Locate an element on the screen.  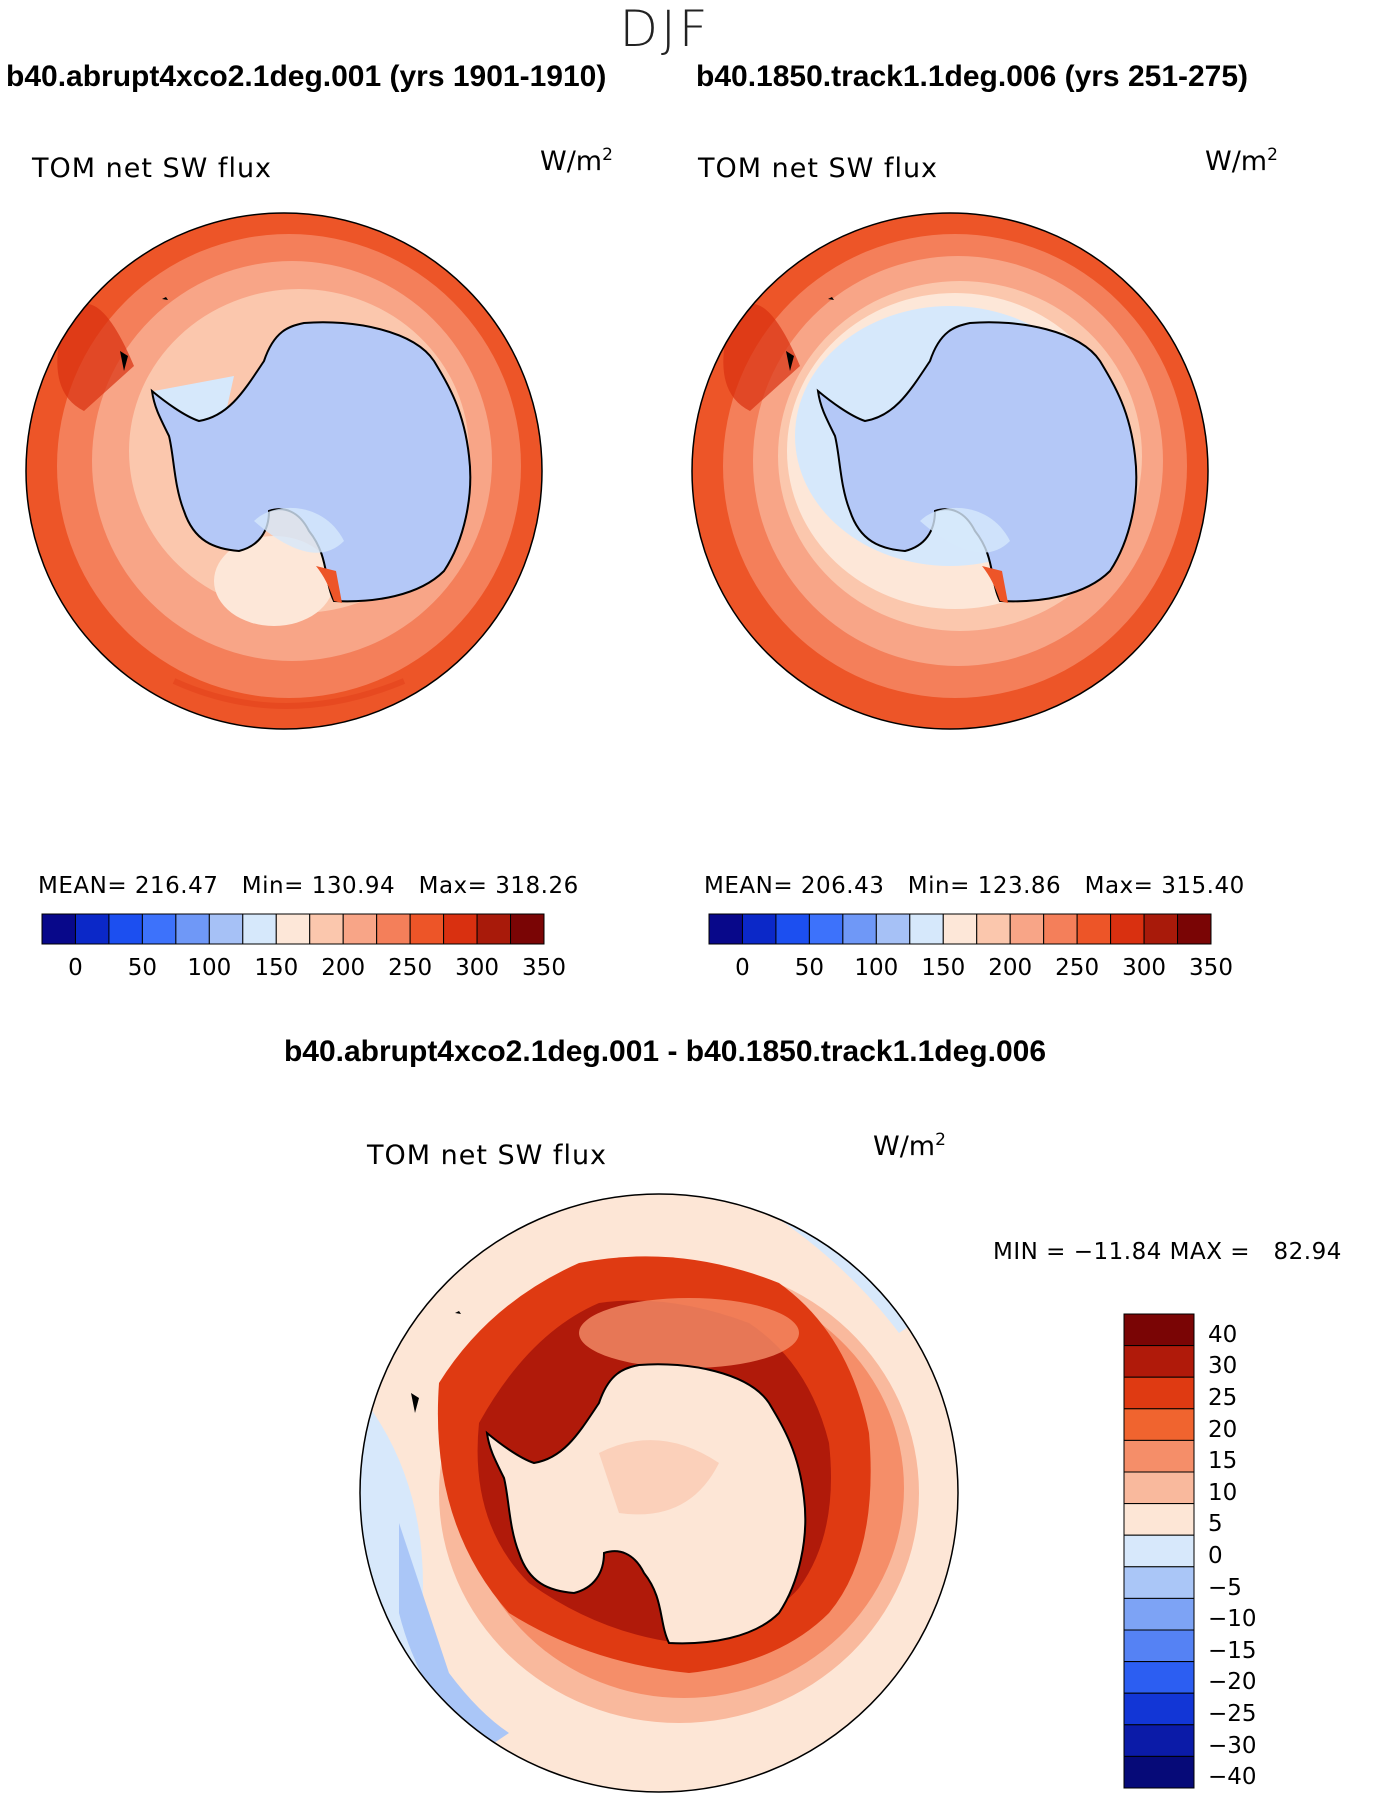
diff-colorbar-ticks: 40 30 25 20 15 10 5 0 −5 −10 −15 −20 −25 −30 −40 is located at coordinates (1248, 1552).